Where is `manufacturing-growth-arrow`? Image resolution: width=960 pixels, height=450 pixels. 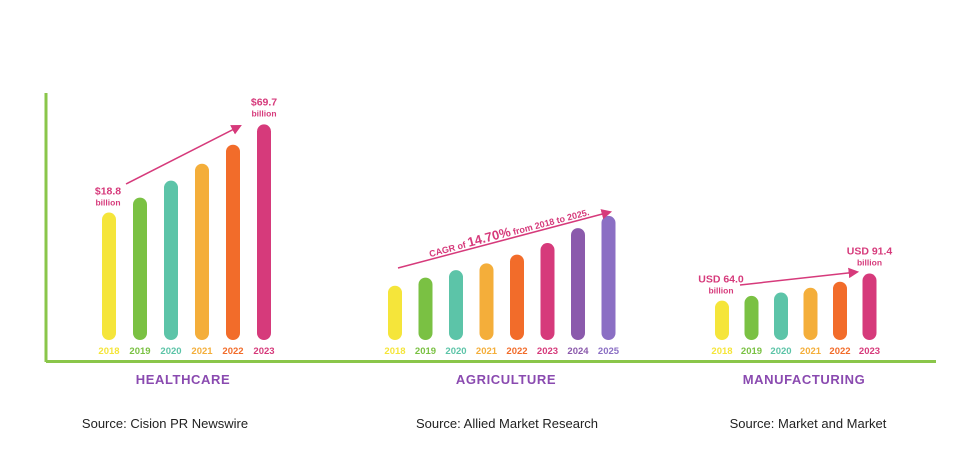
manufacturing-growth-arrow is located at coordinates (799, 276).